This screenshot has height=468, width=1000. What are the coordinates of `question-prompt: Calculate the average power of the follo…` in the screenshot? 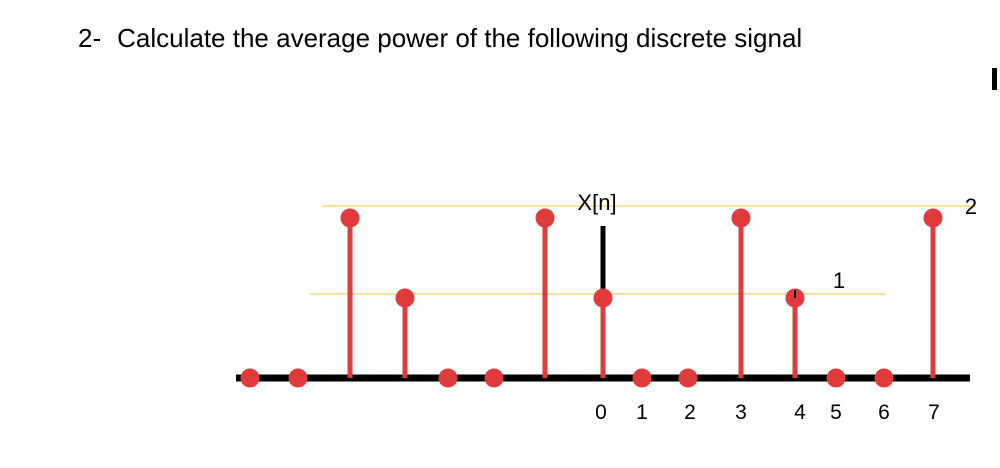 It's located at (460, 38).